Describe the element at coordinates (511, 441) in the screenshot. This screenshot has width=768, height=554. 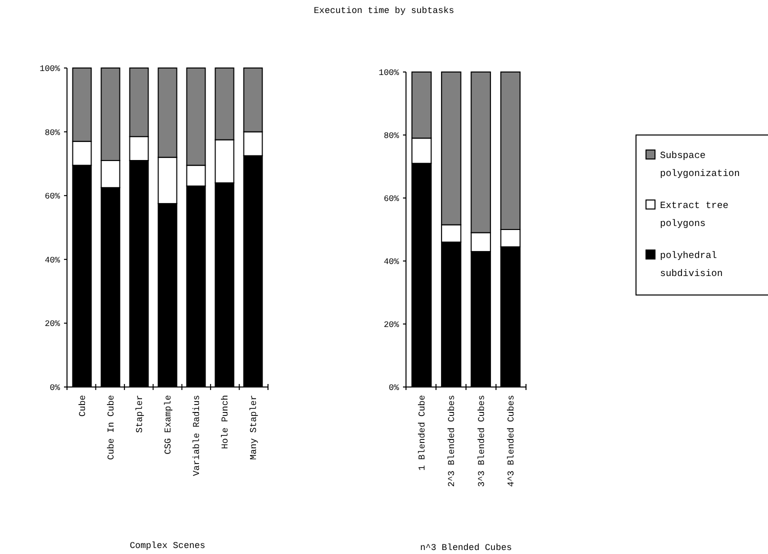
I see `x-tick-label: 4^3 Blended Cubes` at that location.